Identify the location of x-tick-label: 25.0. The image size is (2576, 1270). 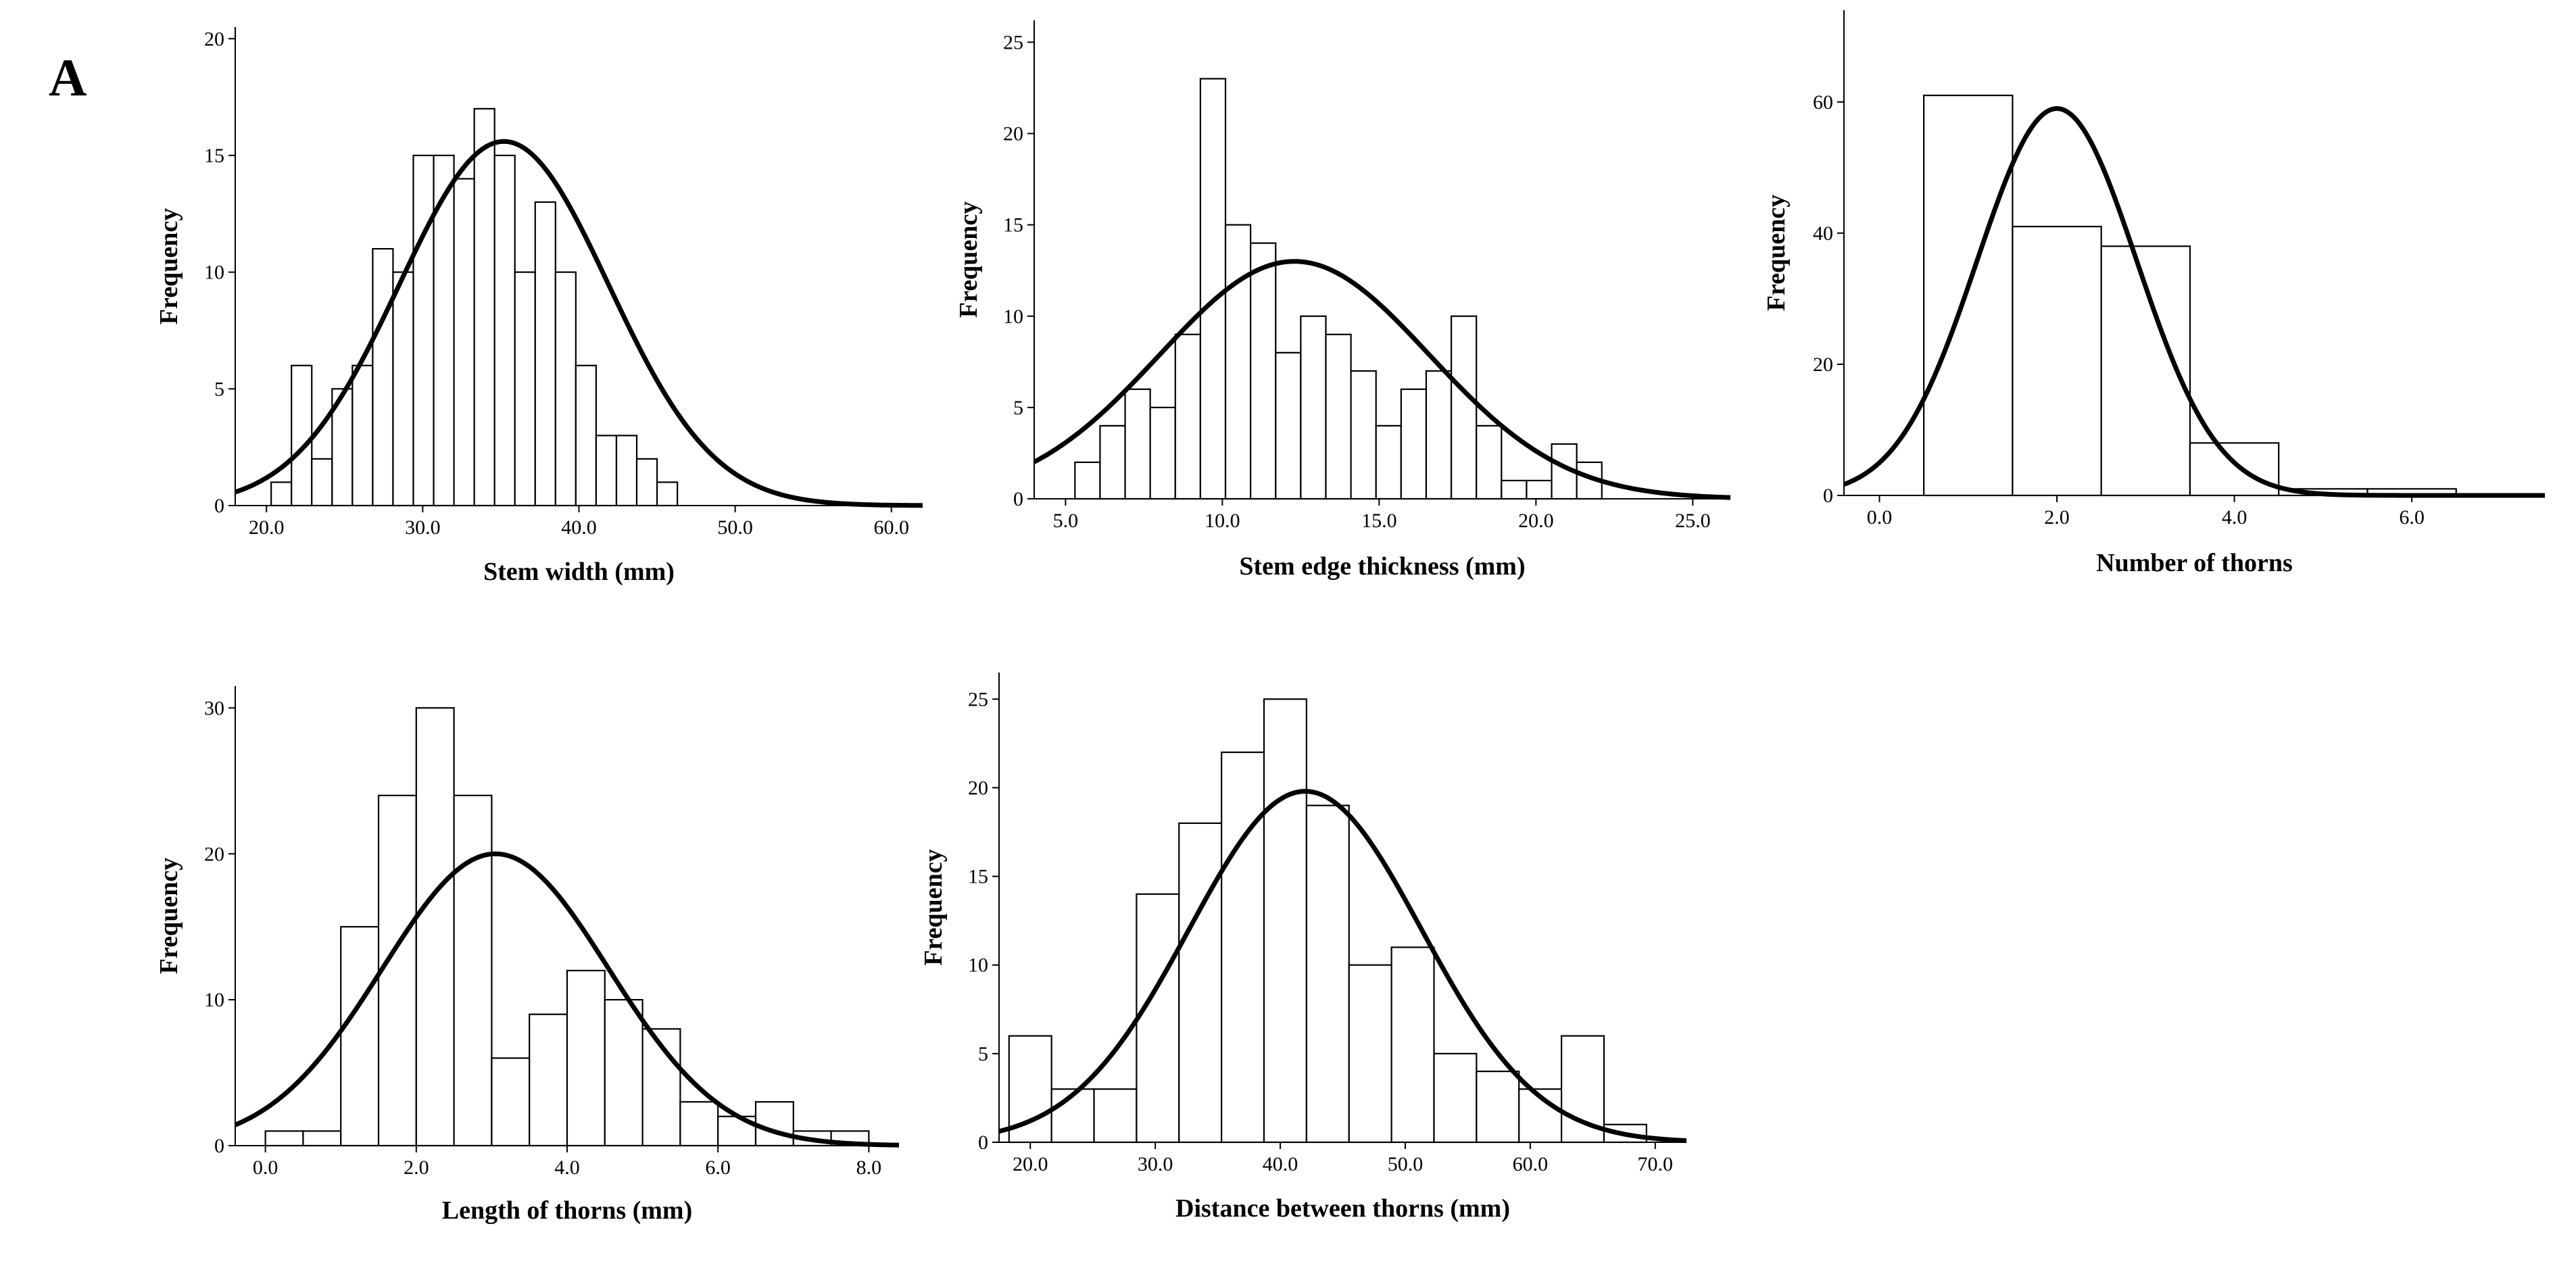
(1693, 521).